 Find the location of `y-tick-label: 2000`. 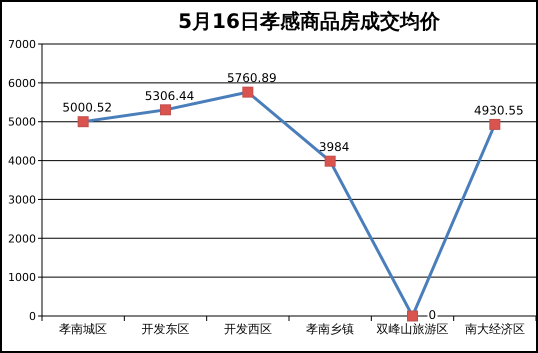

y-tick-label: 2000 is located at coordinates (22, 239).